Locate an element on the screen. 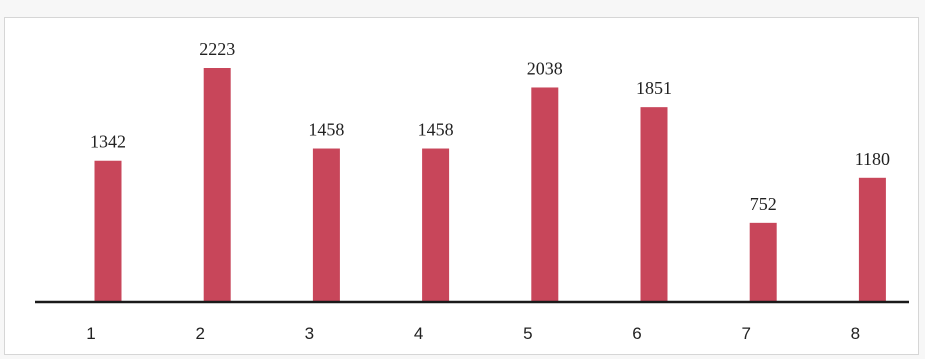 The width and height of the screenshot is (925, 359). x-tick-label-2: 2 is located at coordinates (199, 333).